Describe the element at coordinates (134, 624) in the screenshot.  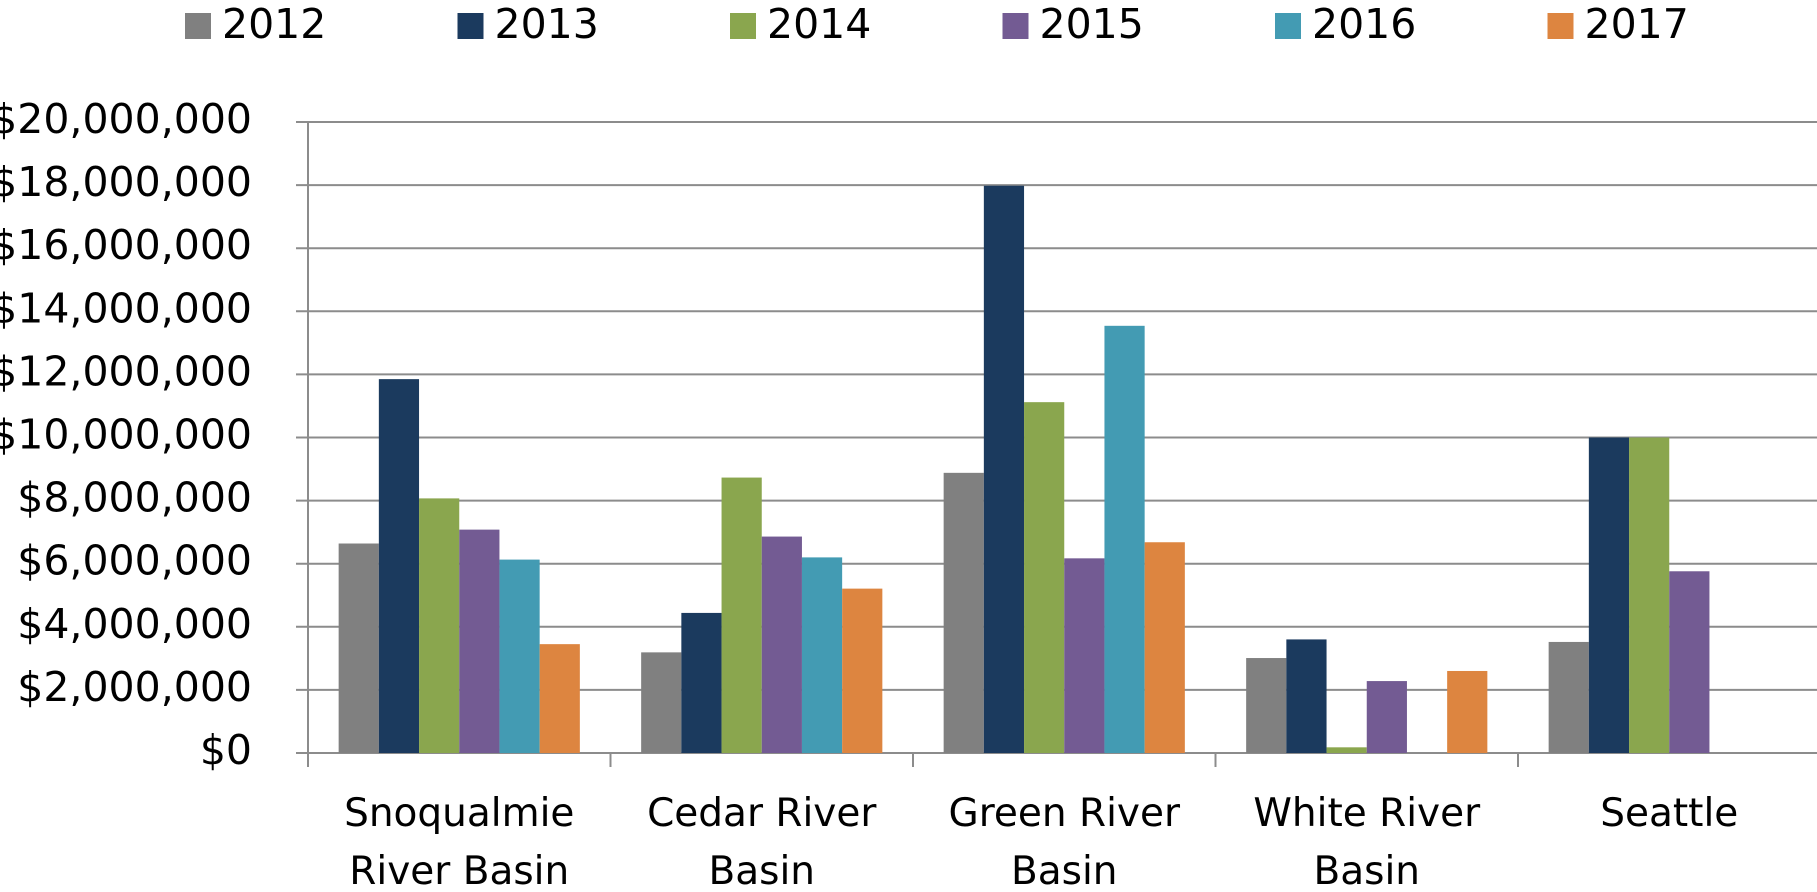
I see `y-tick-label: $4,000,000` at that location.